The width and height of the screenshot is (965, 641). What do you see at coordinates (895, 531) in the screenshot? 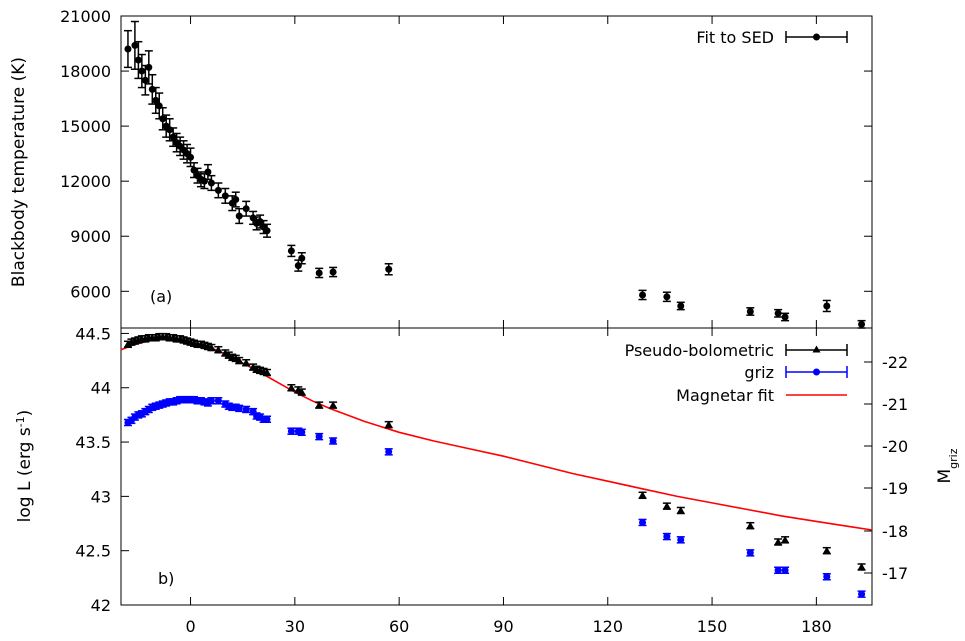
I see `y2-tick-label: -18` at bounding box center [895, 531].